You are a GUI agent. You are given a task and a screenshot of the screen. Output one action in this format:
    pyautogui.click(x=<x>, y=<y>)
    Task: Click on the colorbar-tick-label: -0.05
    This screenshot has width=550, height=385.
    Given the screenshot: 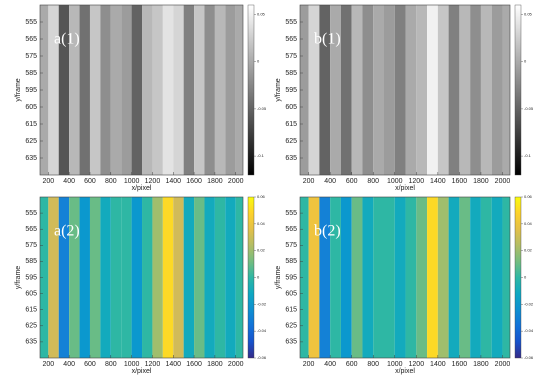 What is the action you would take?
    pyautogui.click(x=262, y=108)
    